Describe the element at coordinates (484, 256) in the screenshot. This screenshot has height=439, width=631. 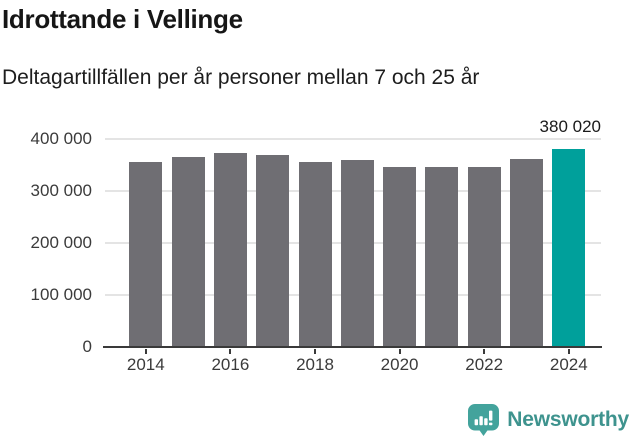
I see `bar-2022` at that location.